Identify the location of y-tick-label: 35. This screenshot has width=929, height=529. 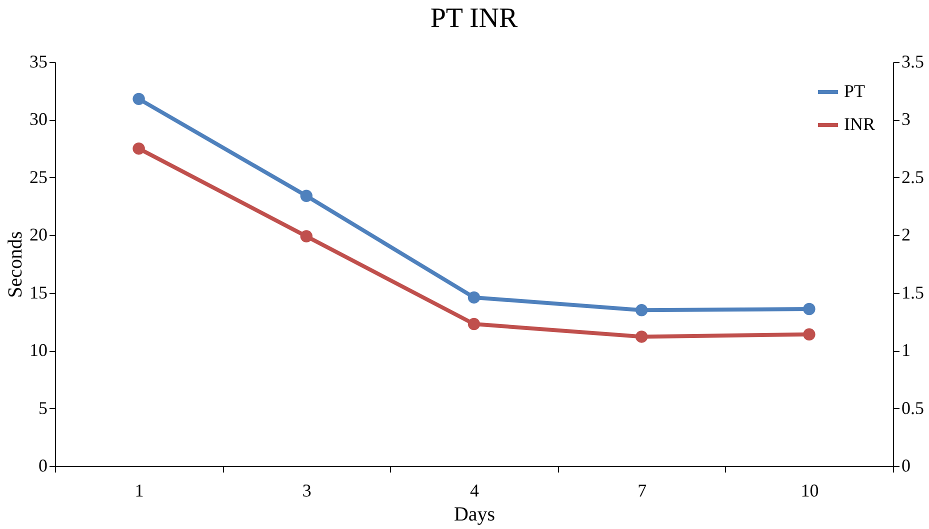
(39, 62).